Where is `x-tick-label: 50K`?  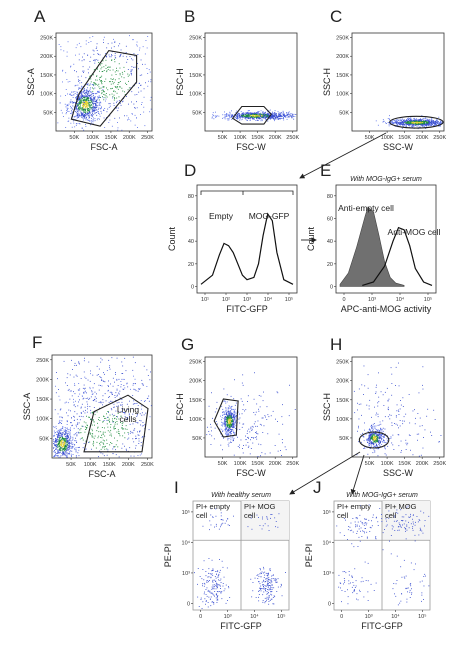 x-tick-label: 50K is located at coordinates (74, 138).